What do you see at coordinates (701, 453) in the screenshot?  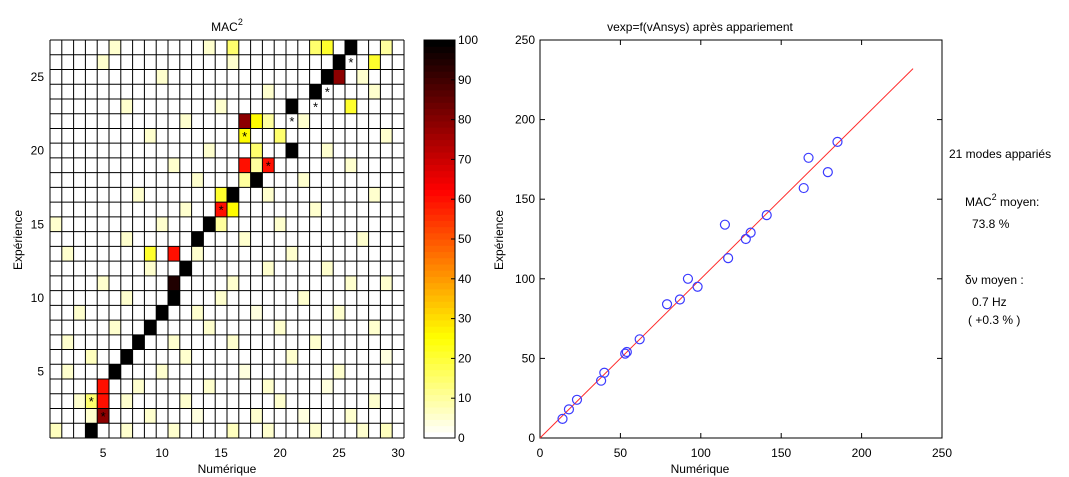 I see `scatter-x-tick-label: 100` at bounding box center [701, 453].